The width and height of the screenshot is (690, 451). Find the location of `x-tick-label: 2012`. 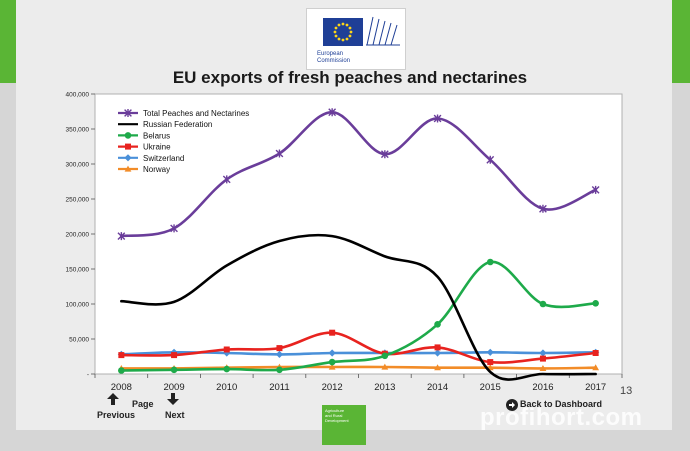

x-tick-label: 2012 is located at coordinates (332, 387).